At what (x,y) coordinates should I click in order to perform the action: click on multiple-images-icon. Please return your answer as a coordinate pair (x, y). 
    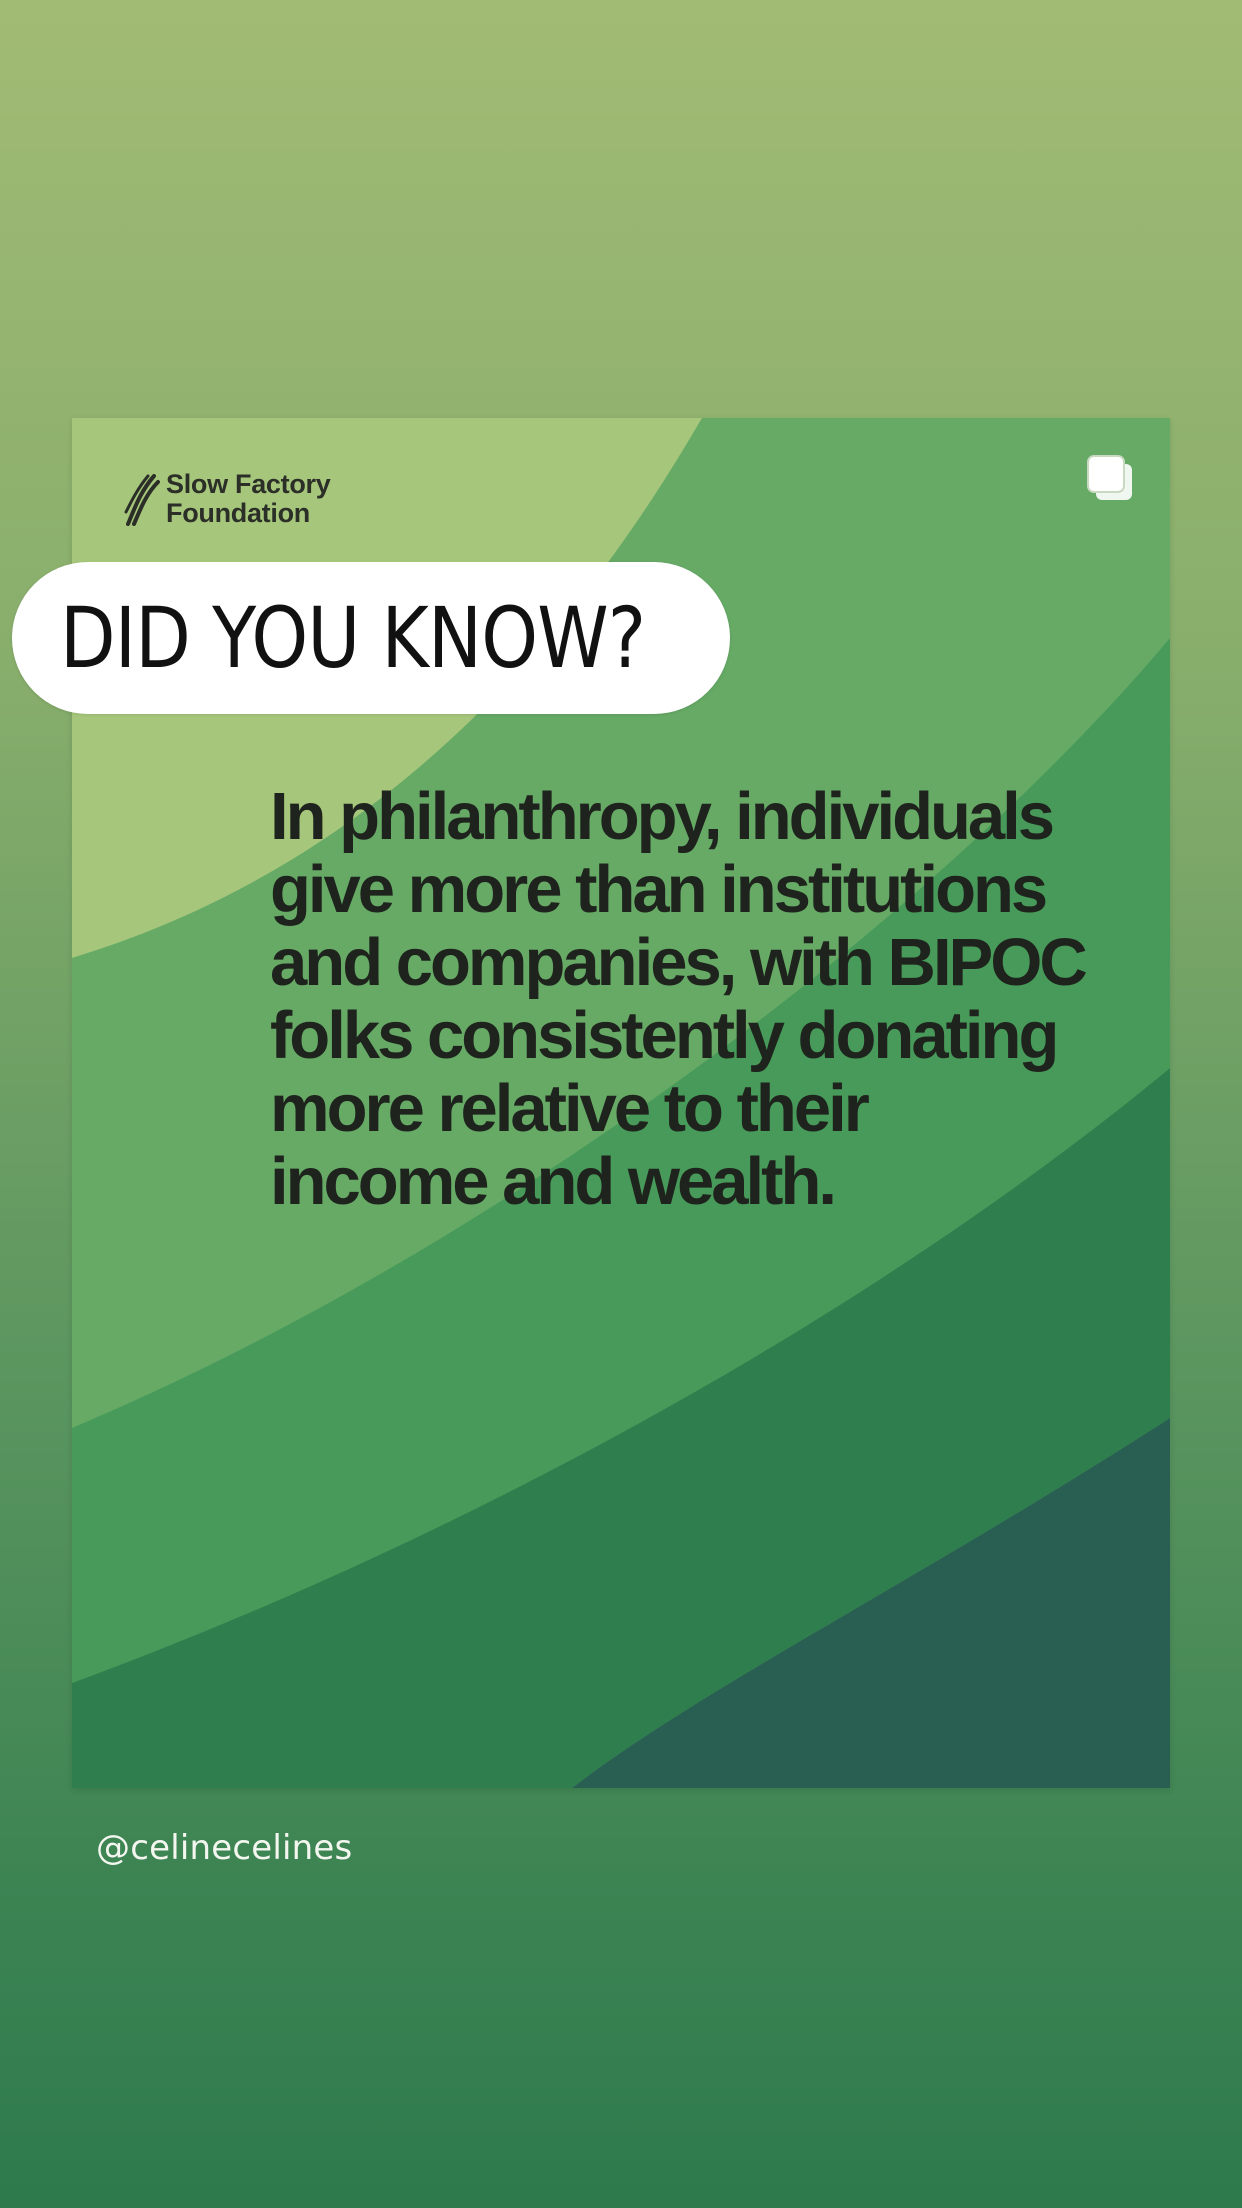
    Looking at the image, I should click on (1109, 477).